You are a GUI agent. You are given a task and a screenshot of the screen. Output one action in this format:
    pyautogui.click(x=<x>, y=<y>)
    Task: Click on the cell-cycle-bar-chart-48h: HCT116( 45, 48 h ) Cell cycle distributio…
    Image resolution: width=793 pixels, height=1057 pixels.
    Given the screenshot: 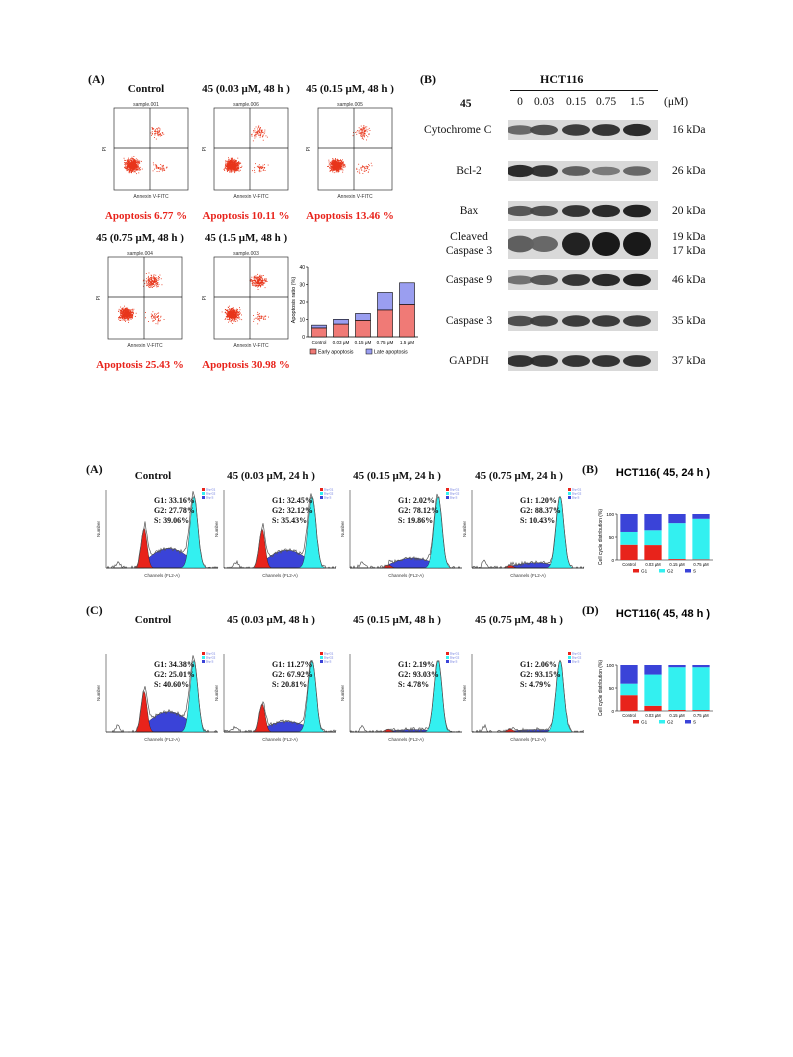 What is the action you would take?
    pyautogui.click(x=655, y=666)
    